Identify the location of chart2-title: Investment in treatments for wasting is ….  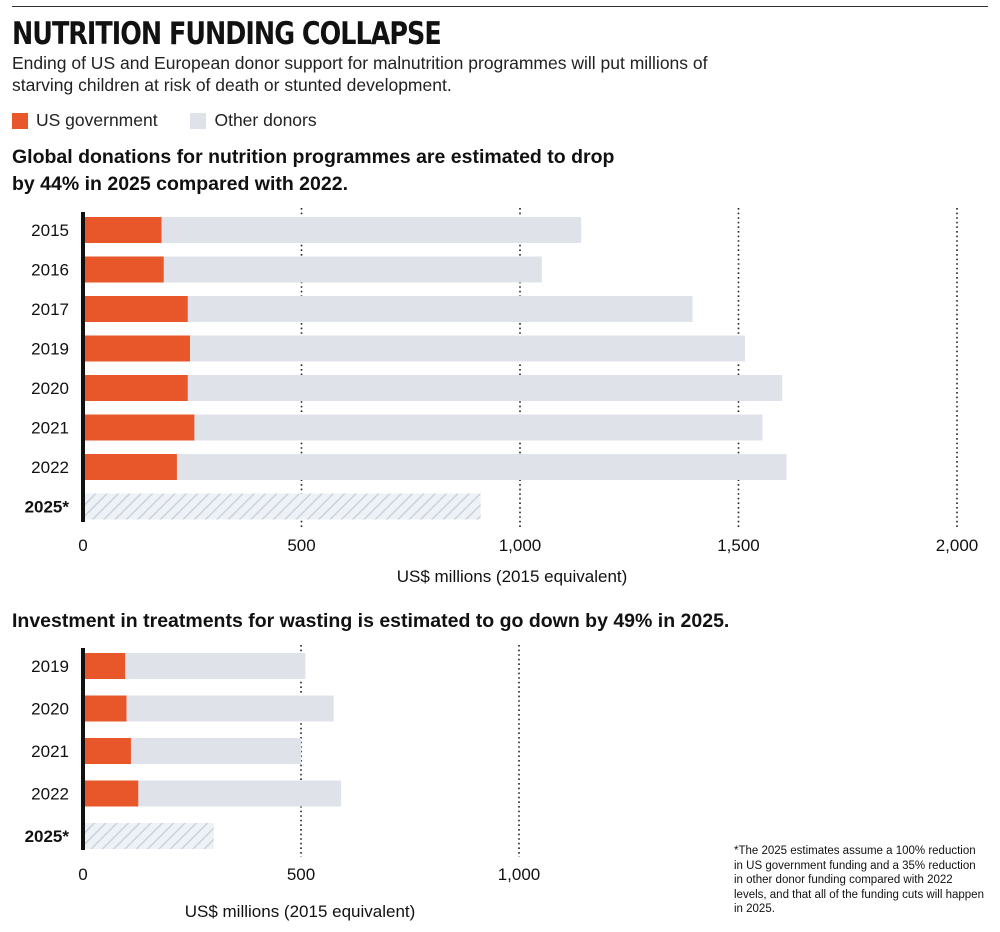
(371, 621).